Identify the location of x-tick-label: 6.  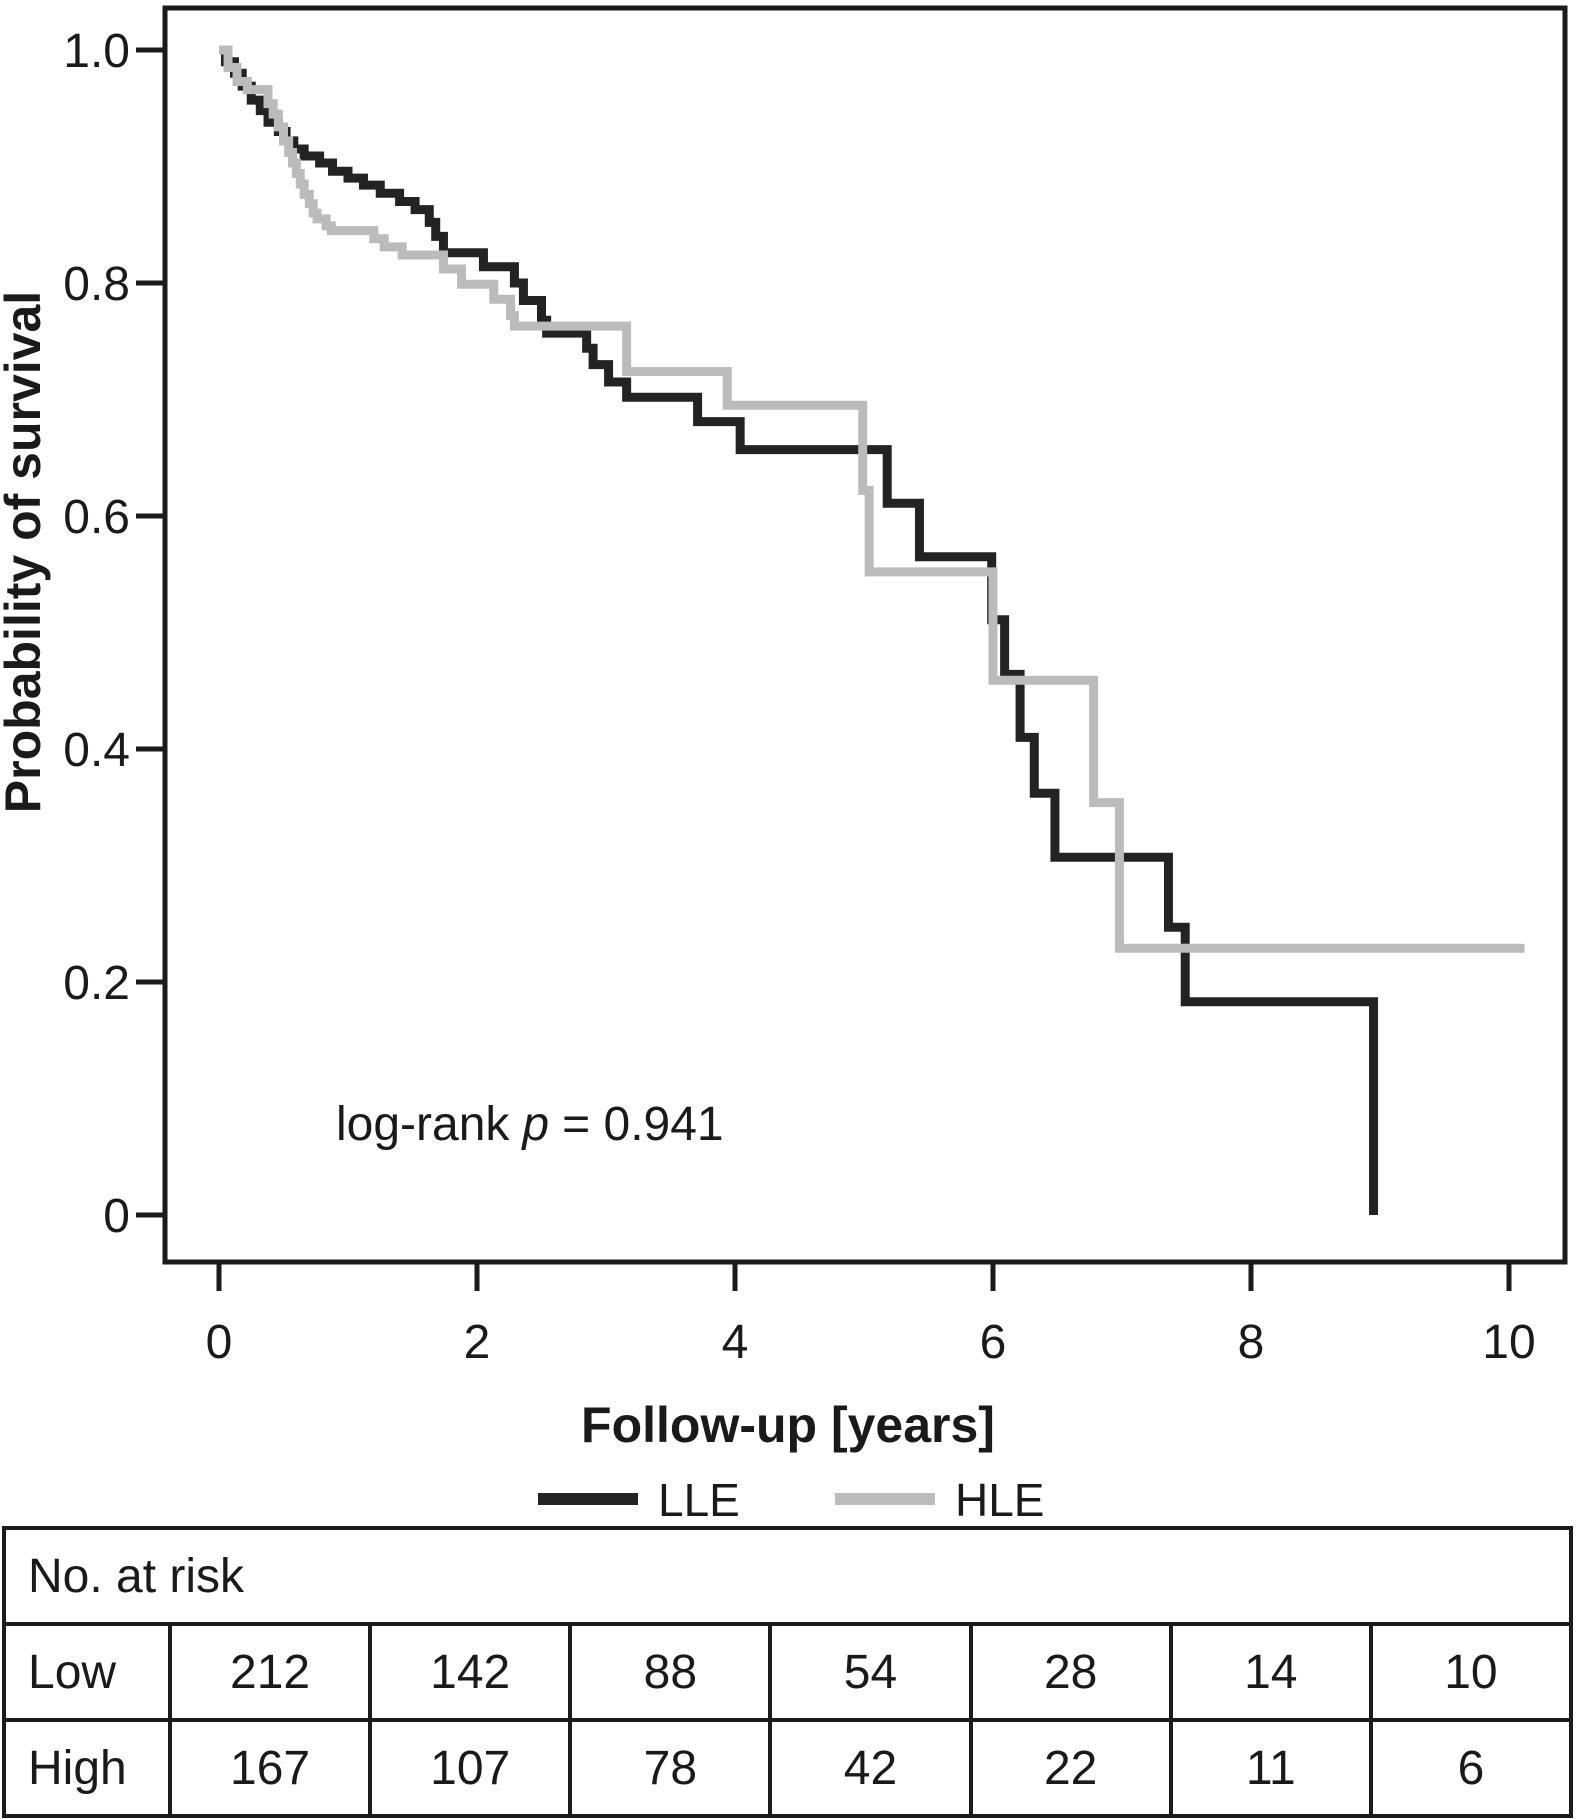
(993, 1342).